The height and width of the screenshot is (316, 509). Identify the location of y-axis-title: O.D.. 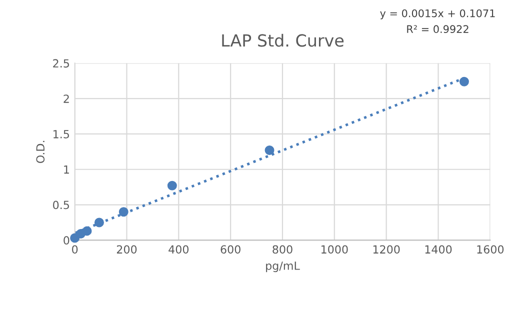
(40, 152).